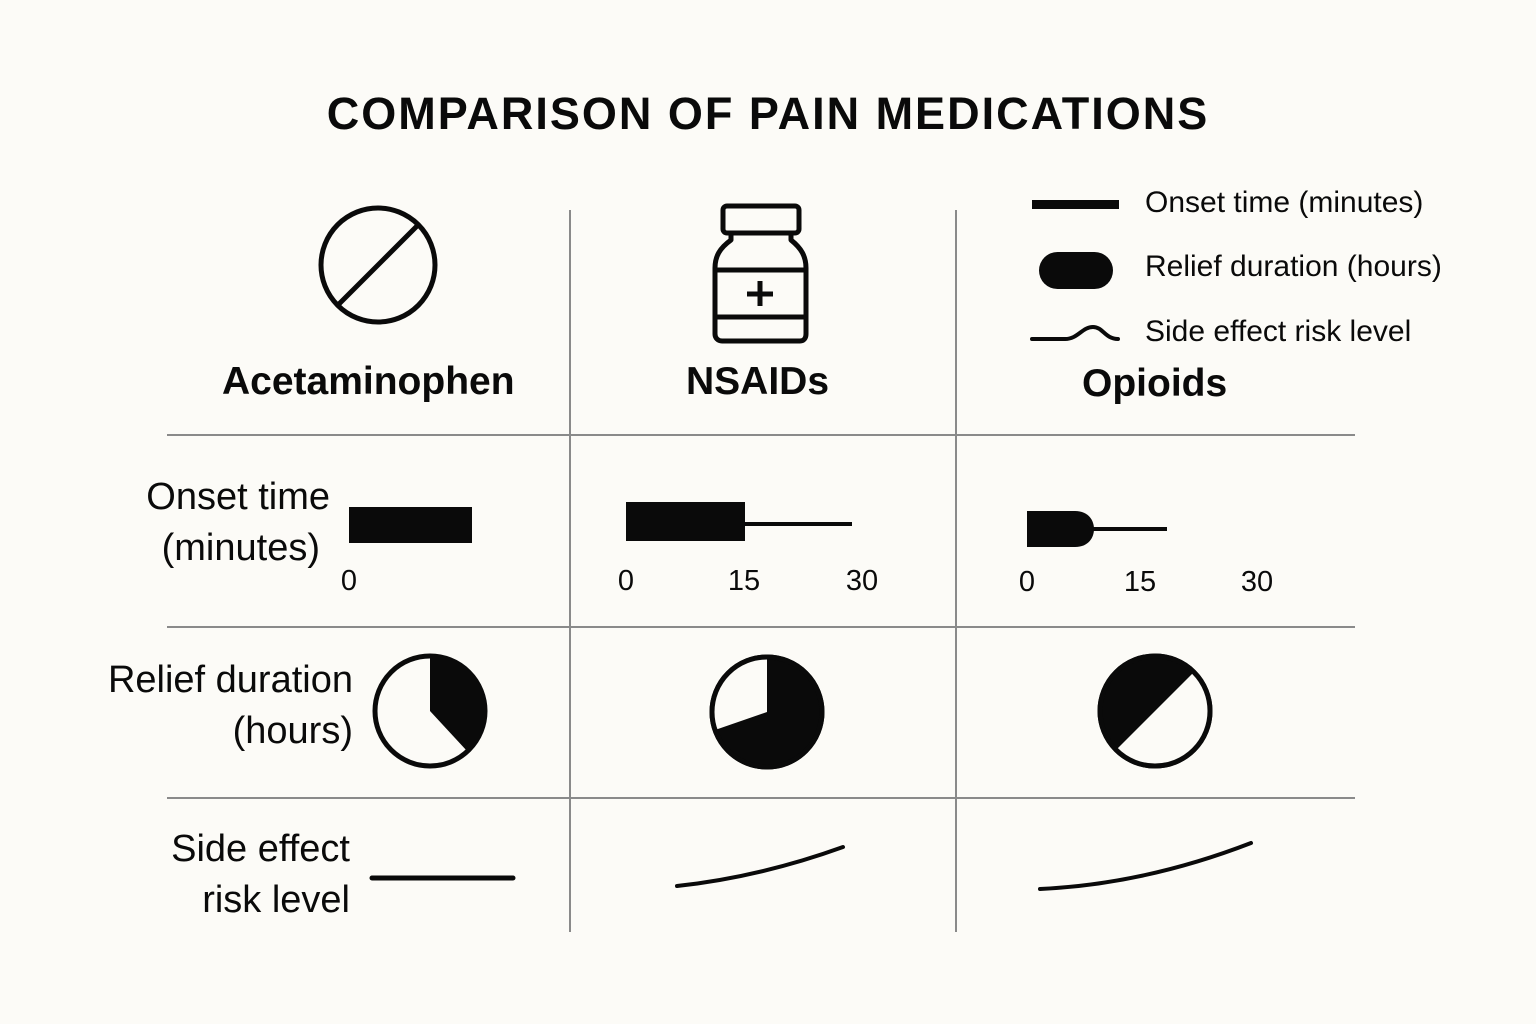 The image size is (1536, 1024). Describe the element at coordinates (292, 731) in the screenshot. I see `row-label-relief-line2: (hours)` at that location.